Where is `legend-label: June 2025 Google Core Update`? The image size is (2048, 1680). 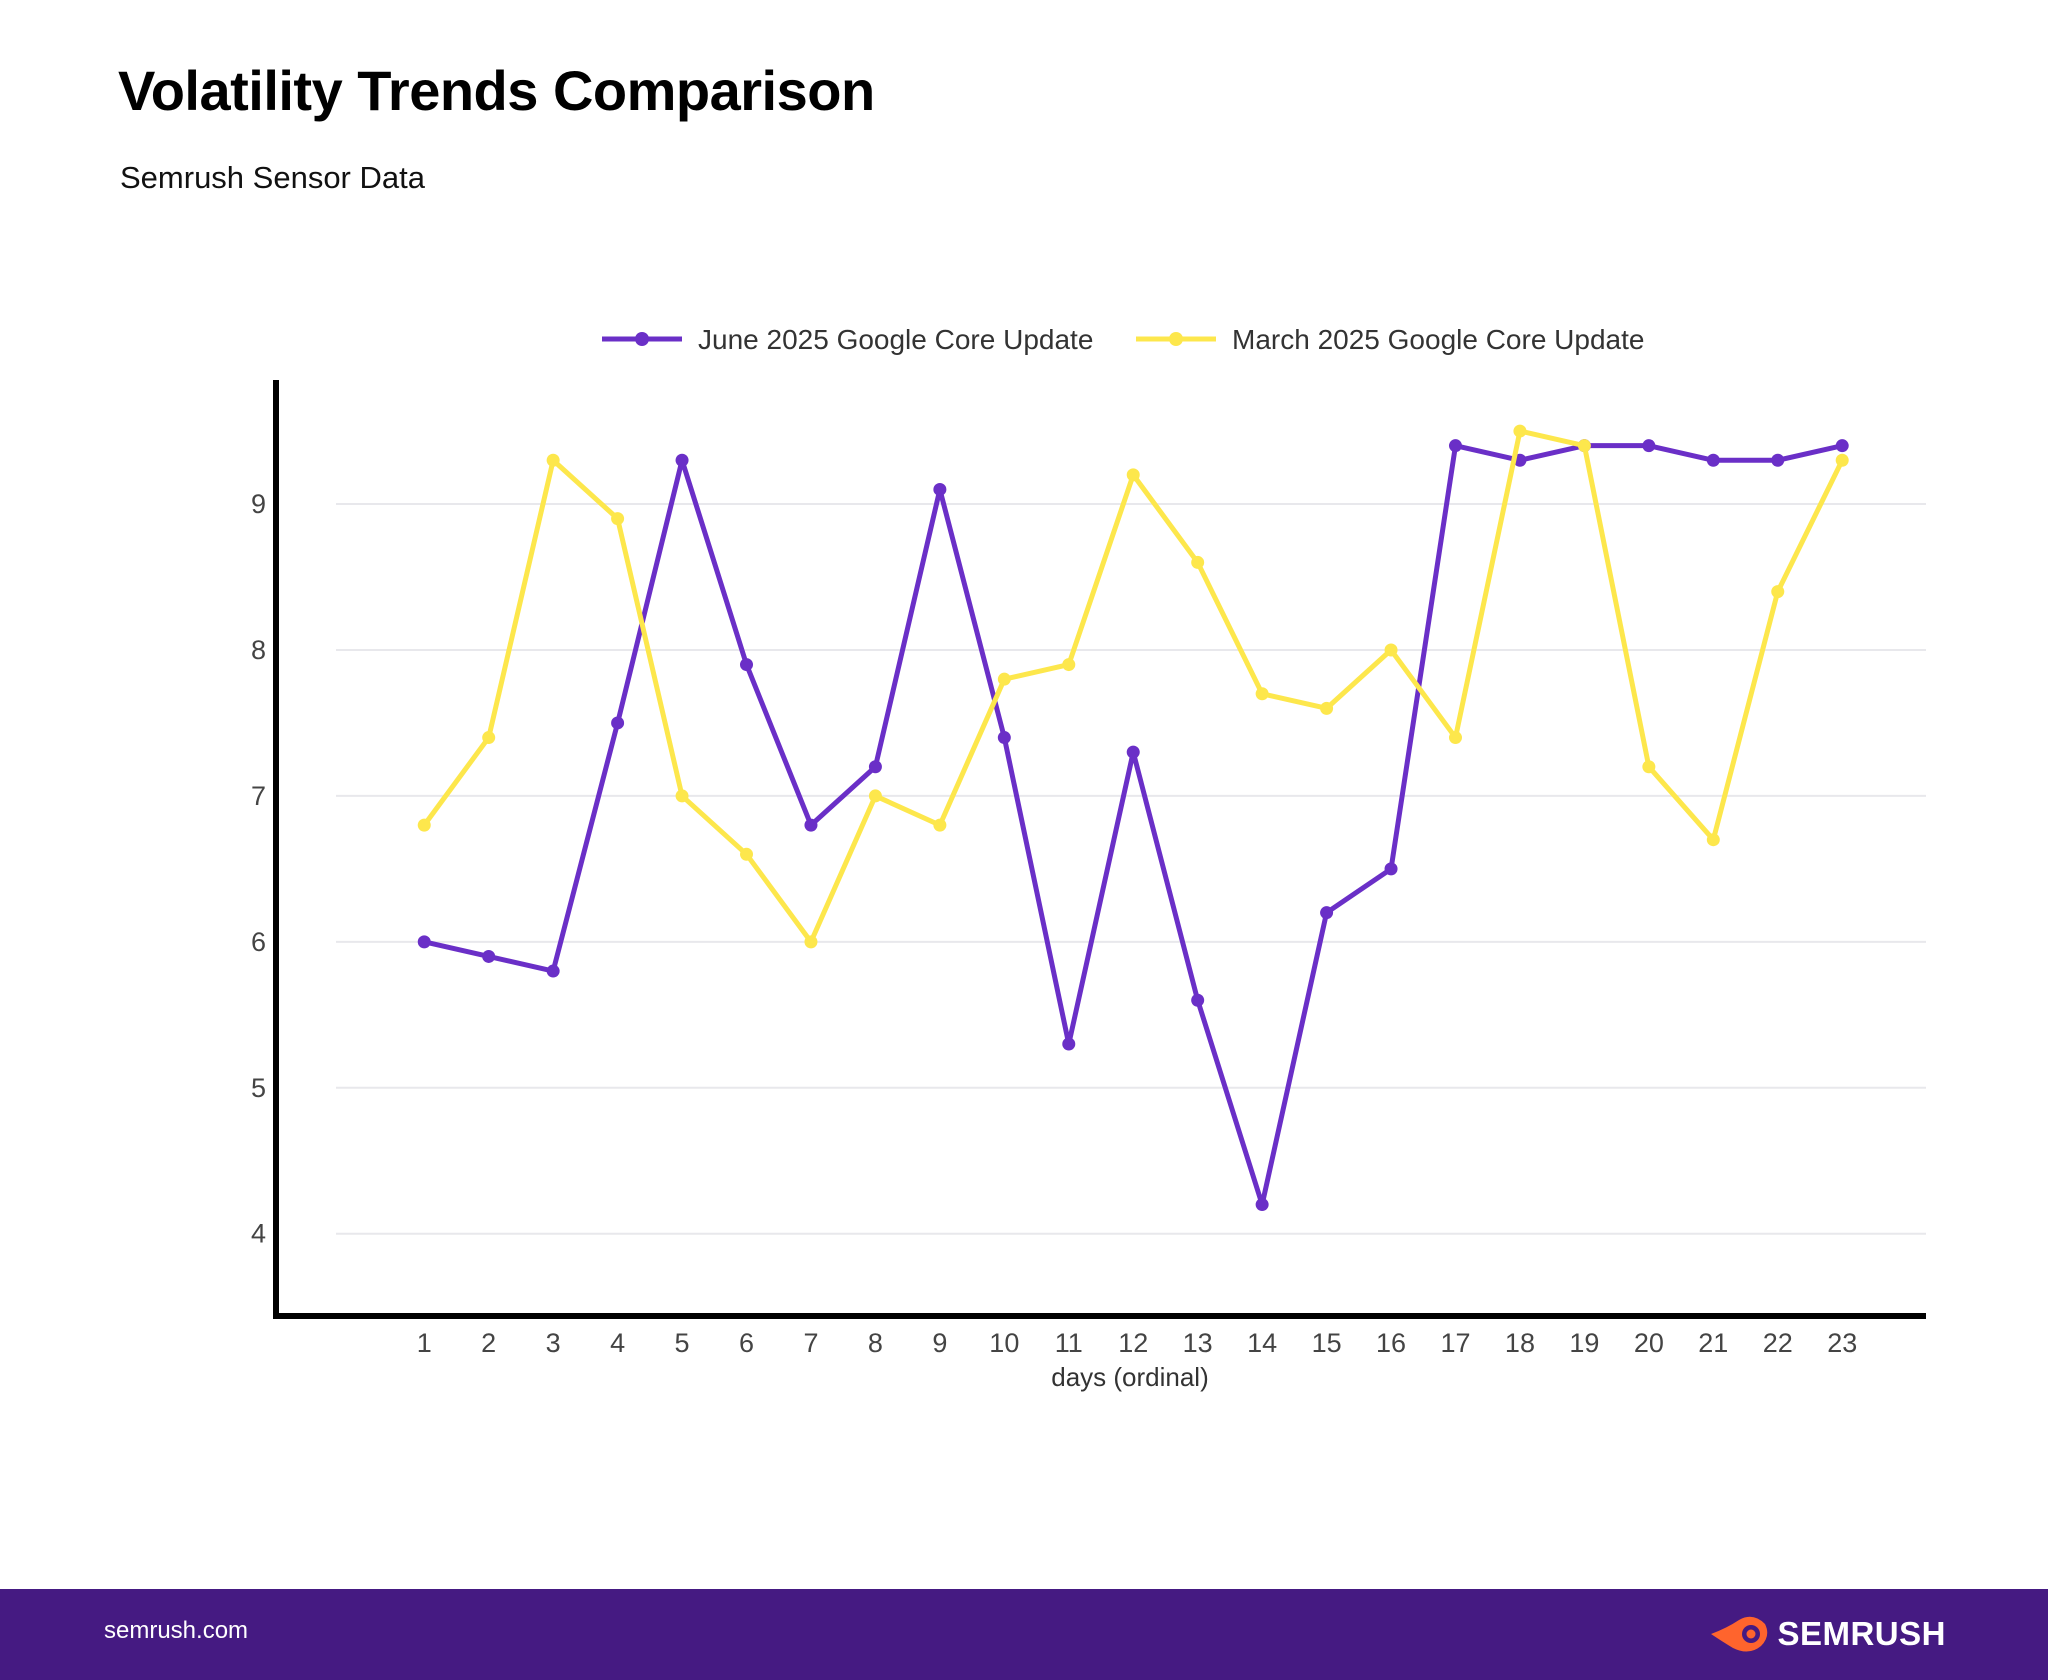 legend-label: June 2025 Google Core Update is located at coordinates (895, 339).